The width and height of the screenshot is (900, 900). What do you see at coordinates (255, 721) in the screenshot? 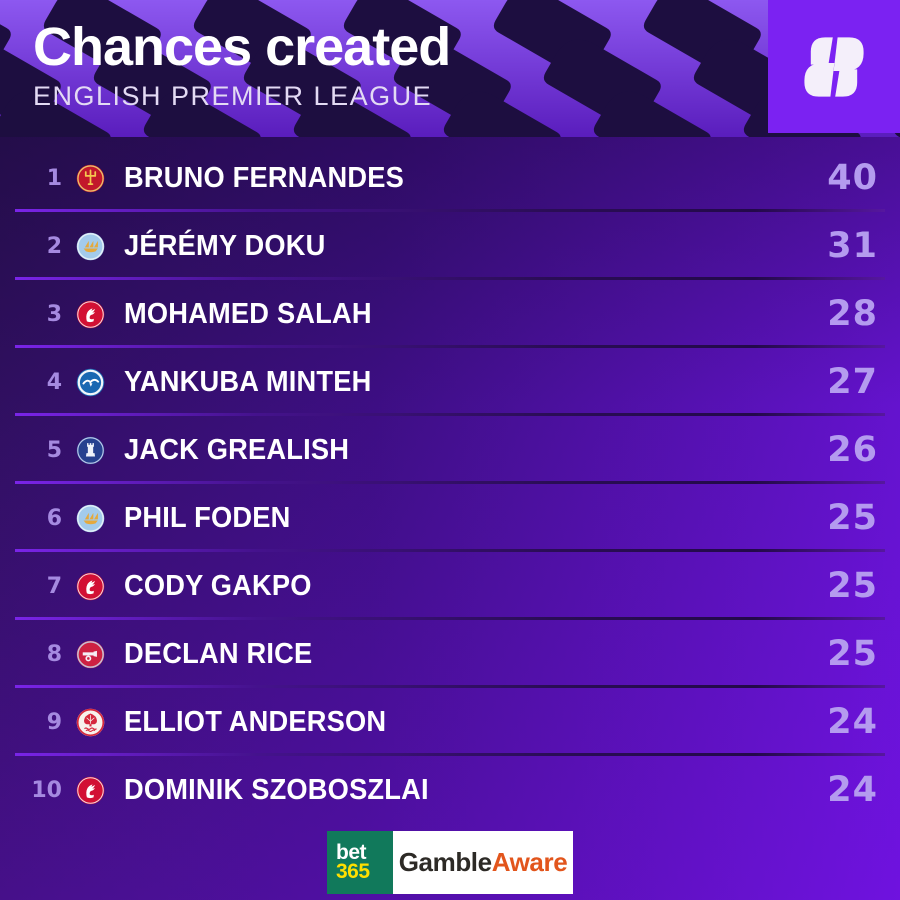
I see `player-name: ELLIOT ANDERSON` at bounding box center [255, 721].